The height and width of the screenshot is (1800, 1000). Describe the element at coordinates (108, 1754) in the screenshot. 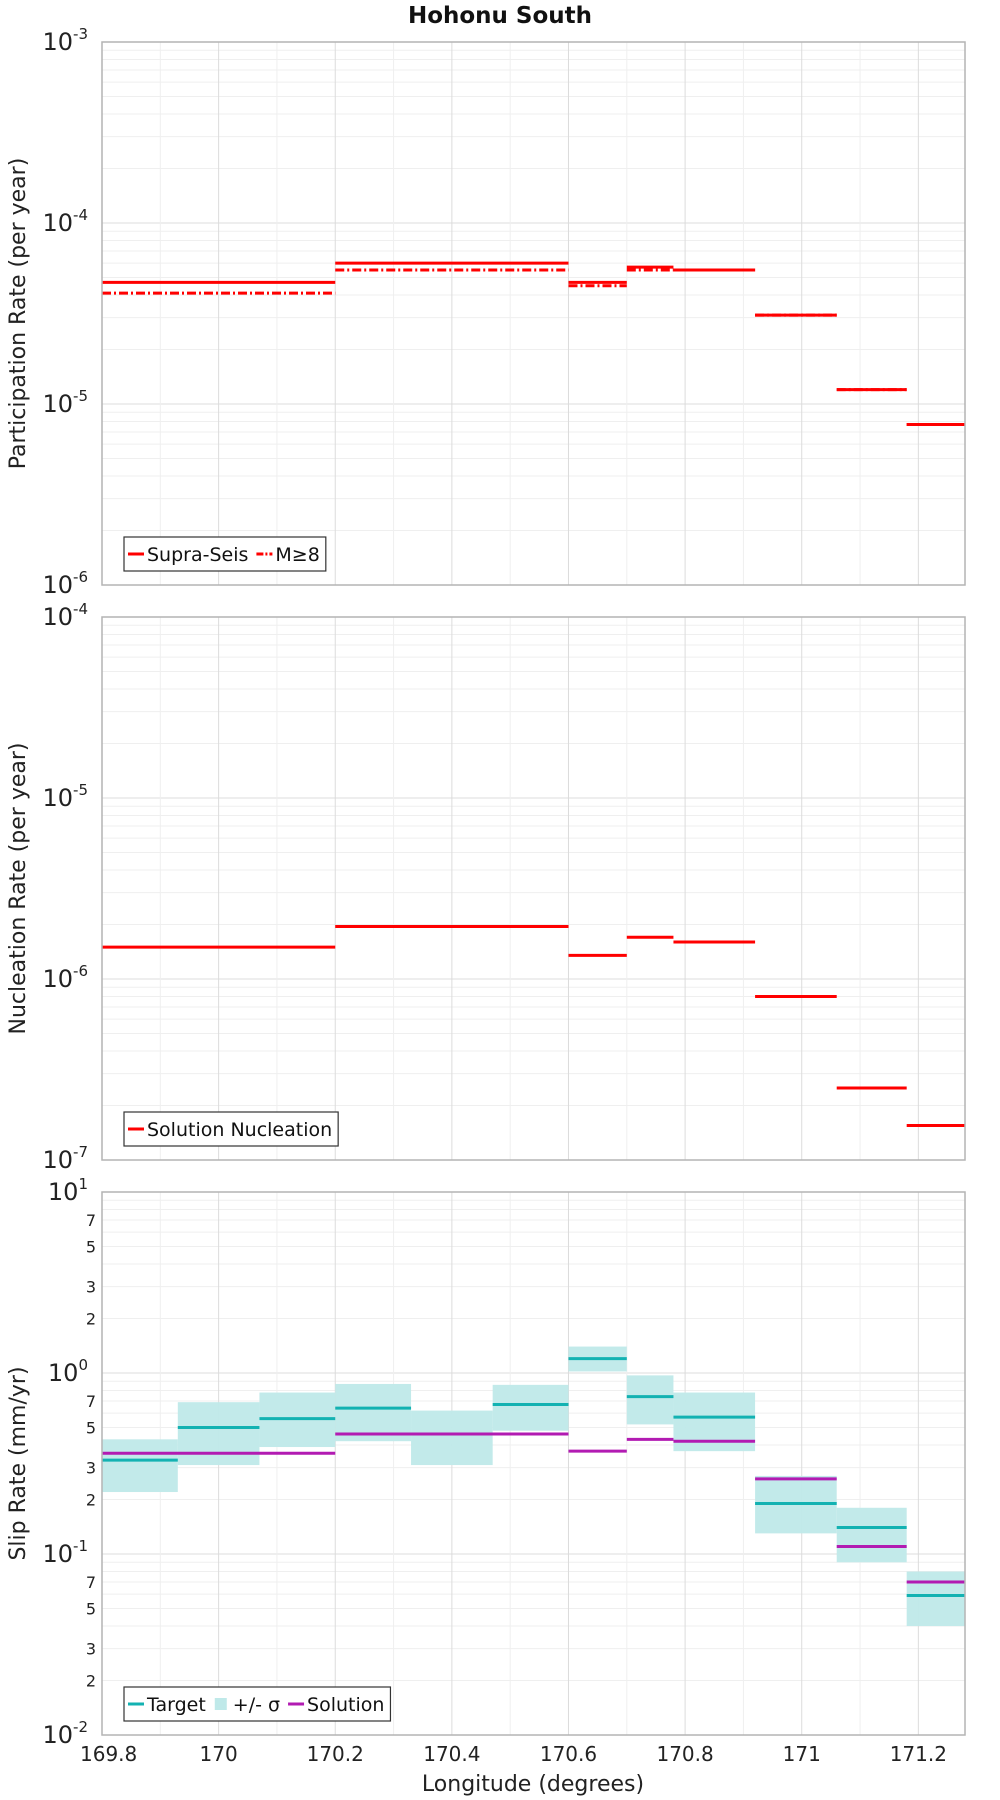

I see `x-tick-label: 169.8` at that location.